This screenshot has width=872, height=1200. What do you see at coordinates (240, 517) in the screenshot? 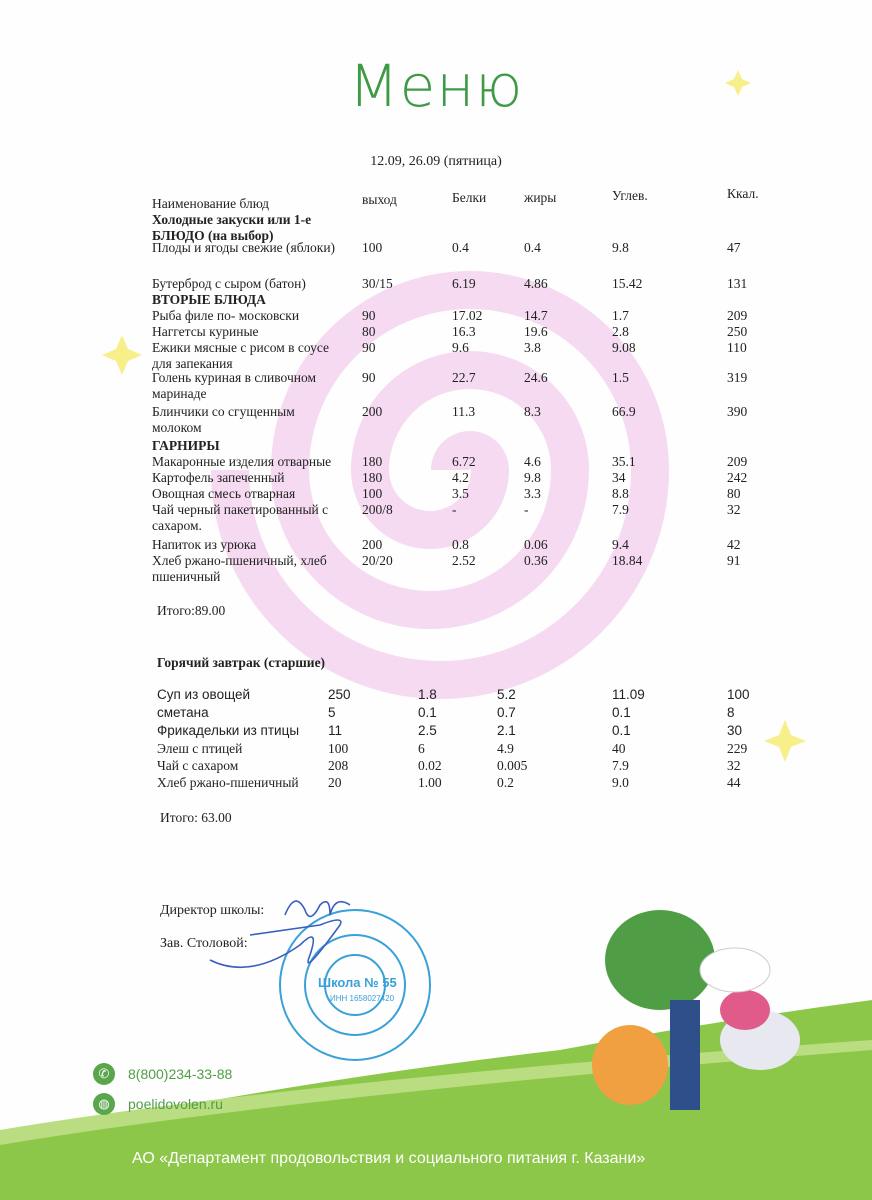
I see `dish-name: Чай черный пакетированный с сахаром.` at bounding box center [240, 517].